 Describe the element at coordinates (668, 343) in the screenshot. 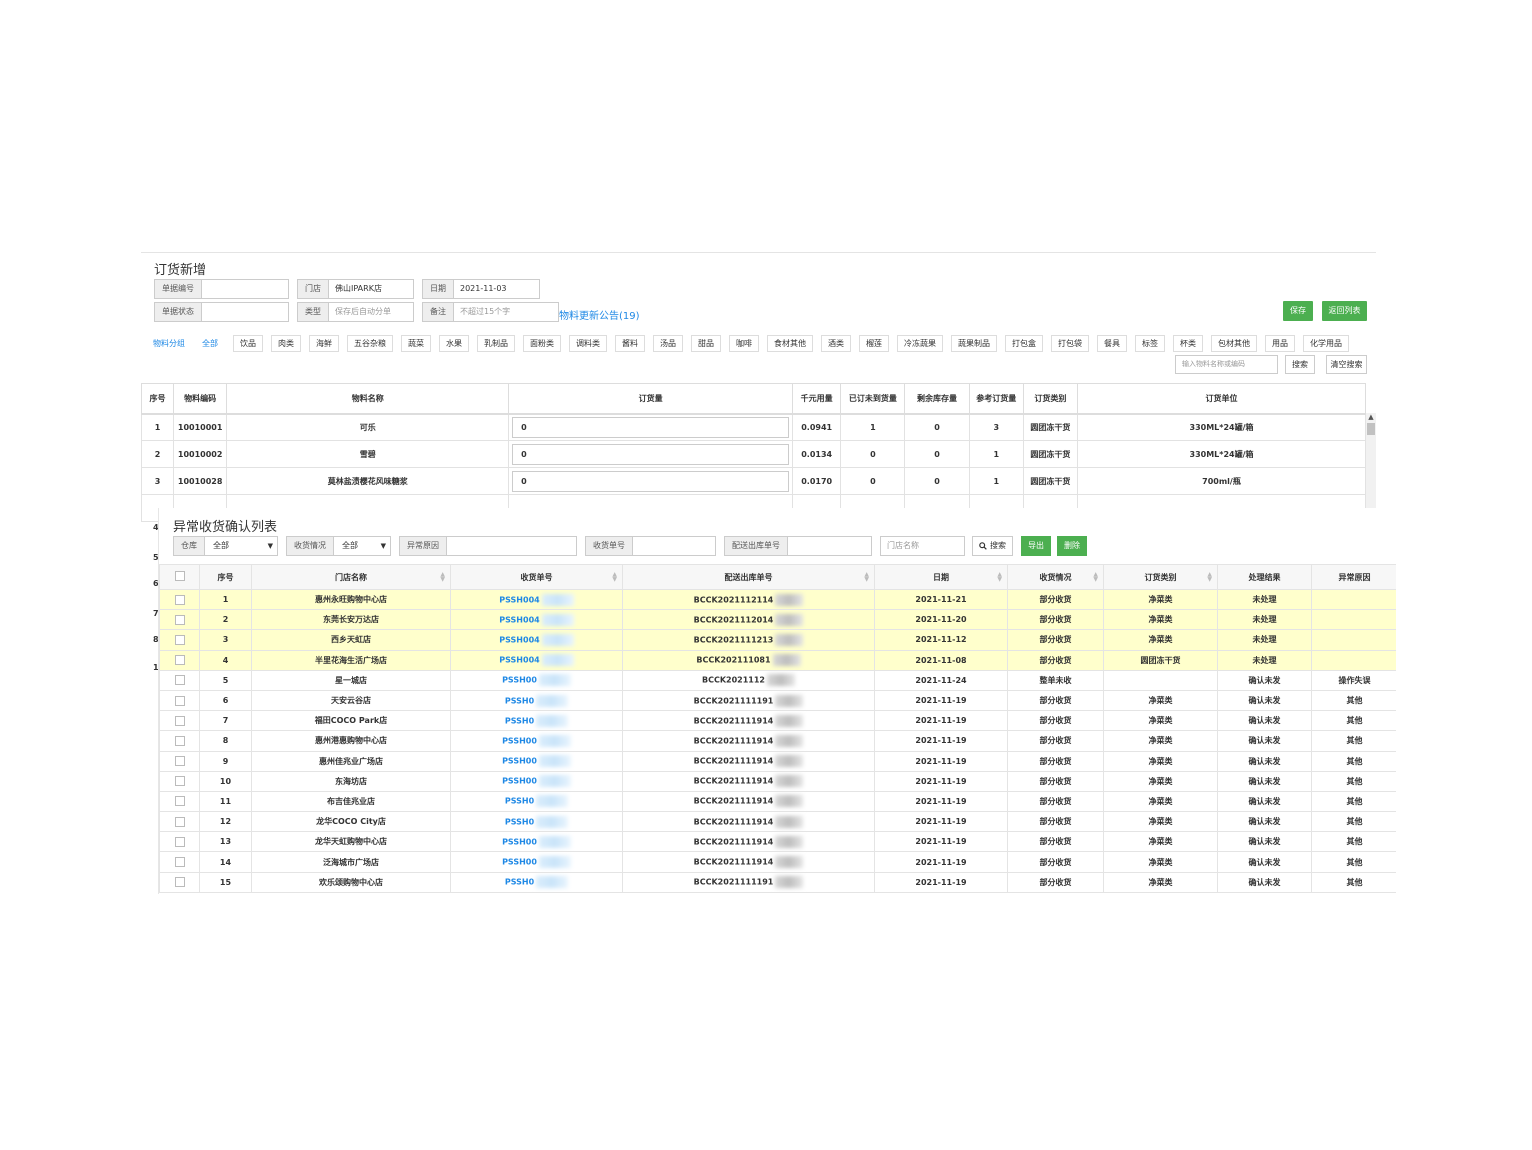

I see `category-chip: 汤品` at that location.